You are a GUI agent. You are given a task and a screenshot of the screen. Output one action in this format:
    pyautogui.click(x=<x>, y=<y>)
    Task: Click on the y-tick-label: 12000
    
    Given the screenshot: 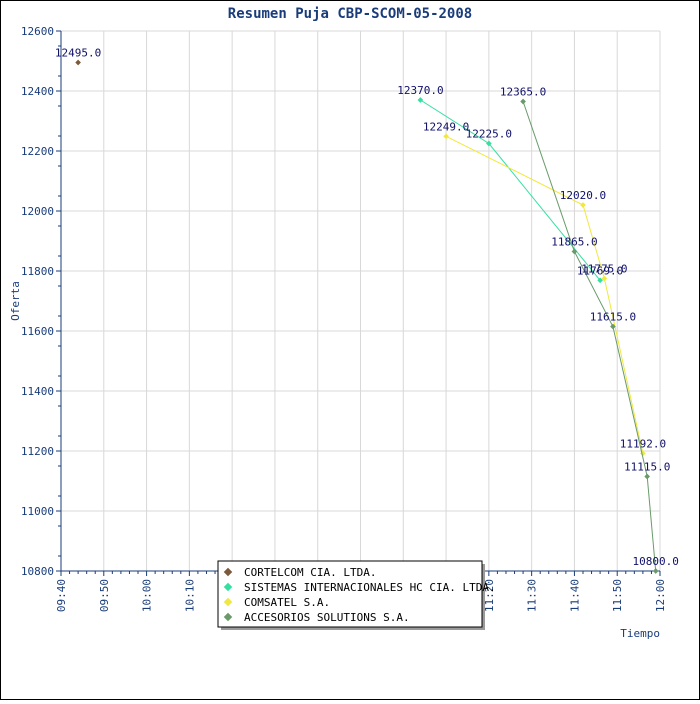 What is the action you would take?
    pyautogui.click(x=37, y=211)
    